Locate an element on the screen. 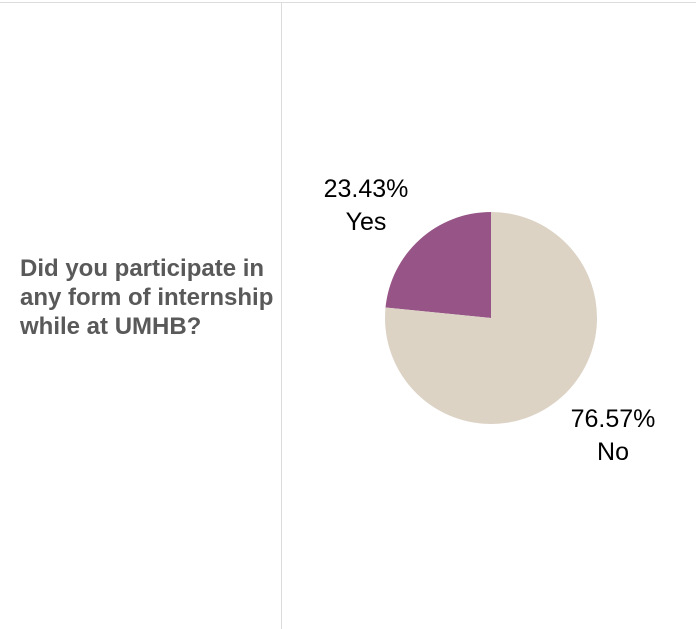 The image size is (696, 629). top-rule is located at coordinates (348, 2).